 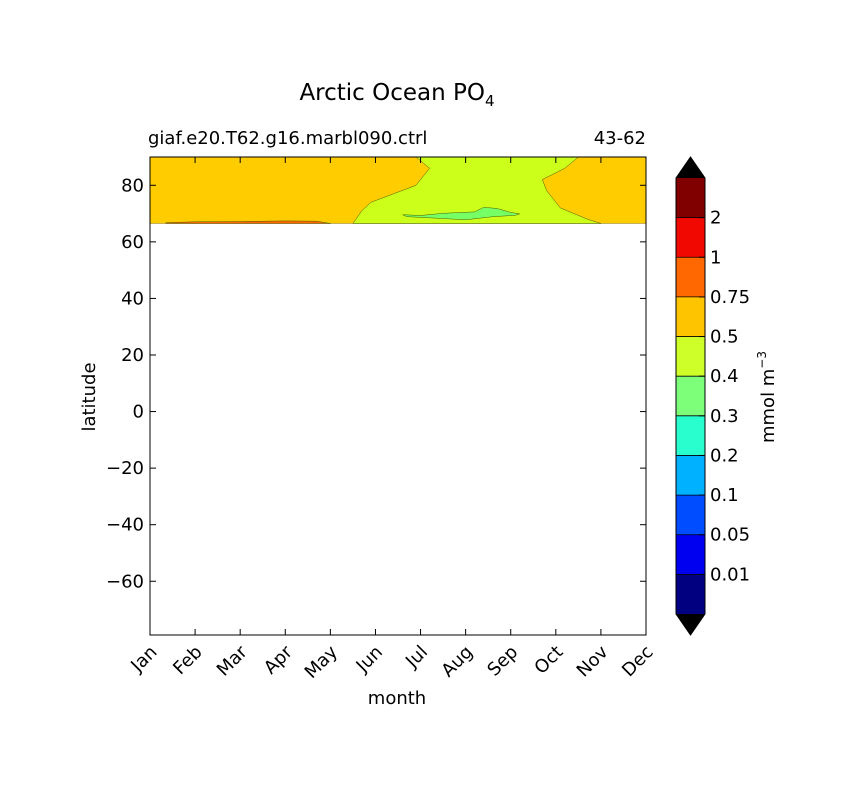 I want to click on y-tick-label: 80, so click(x=132, y=185).